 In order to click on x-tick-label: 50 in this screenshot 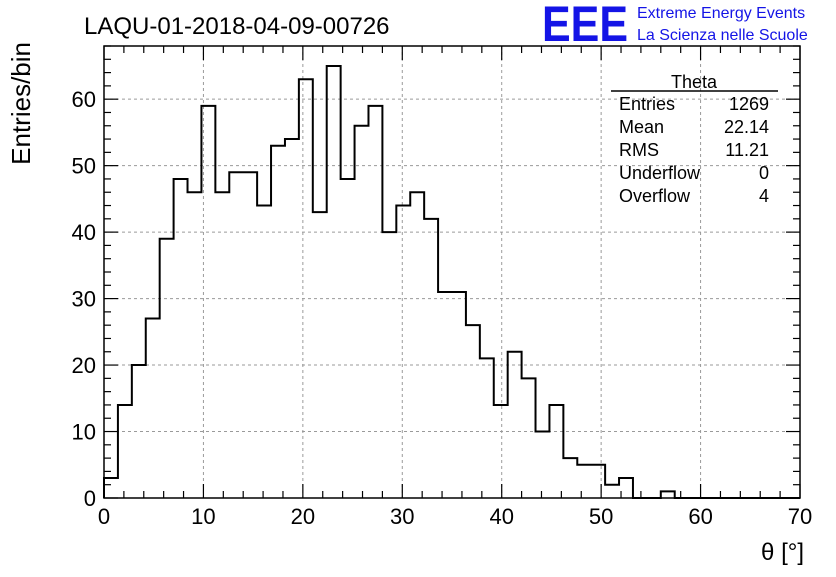, I will do `click(601, 516)`.